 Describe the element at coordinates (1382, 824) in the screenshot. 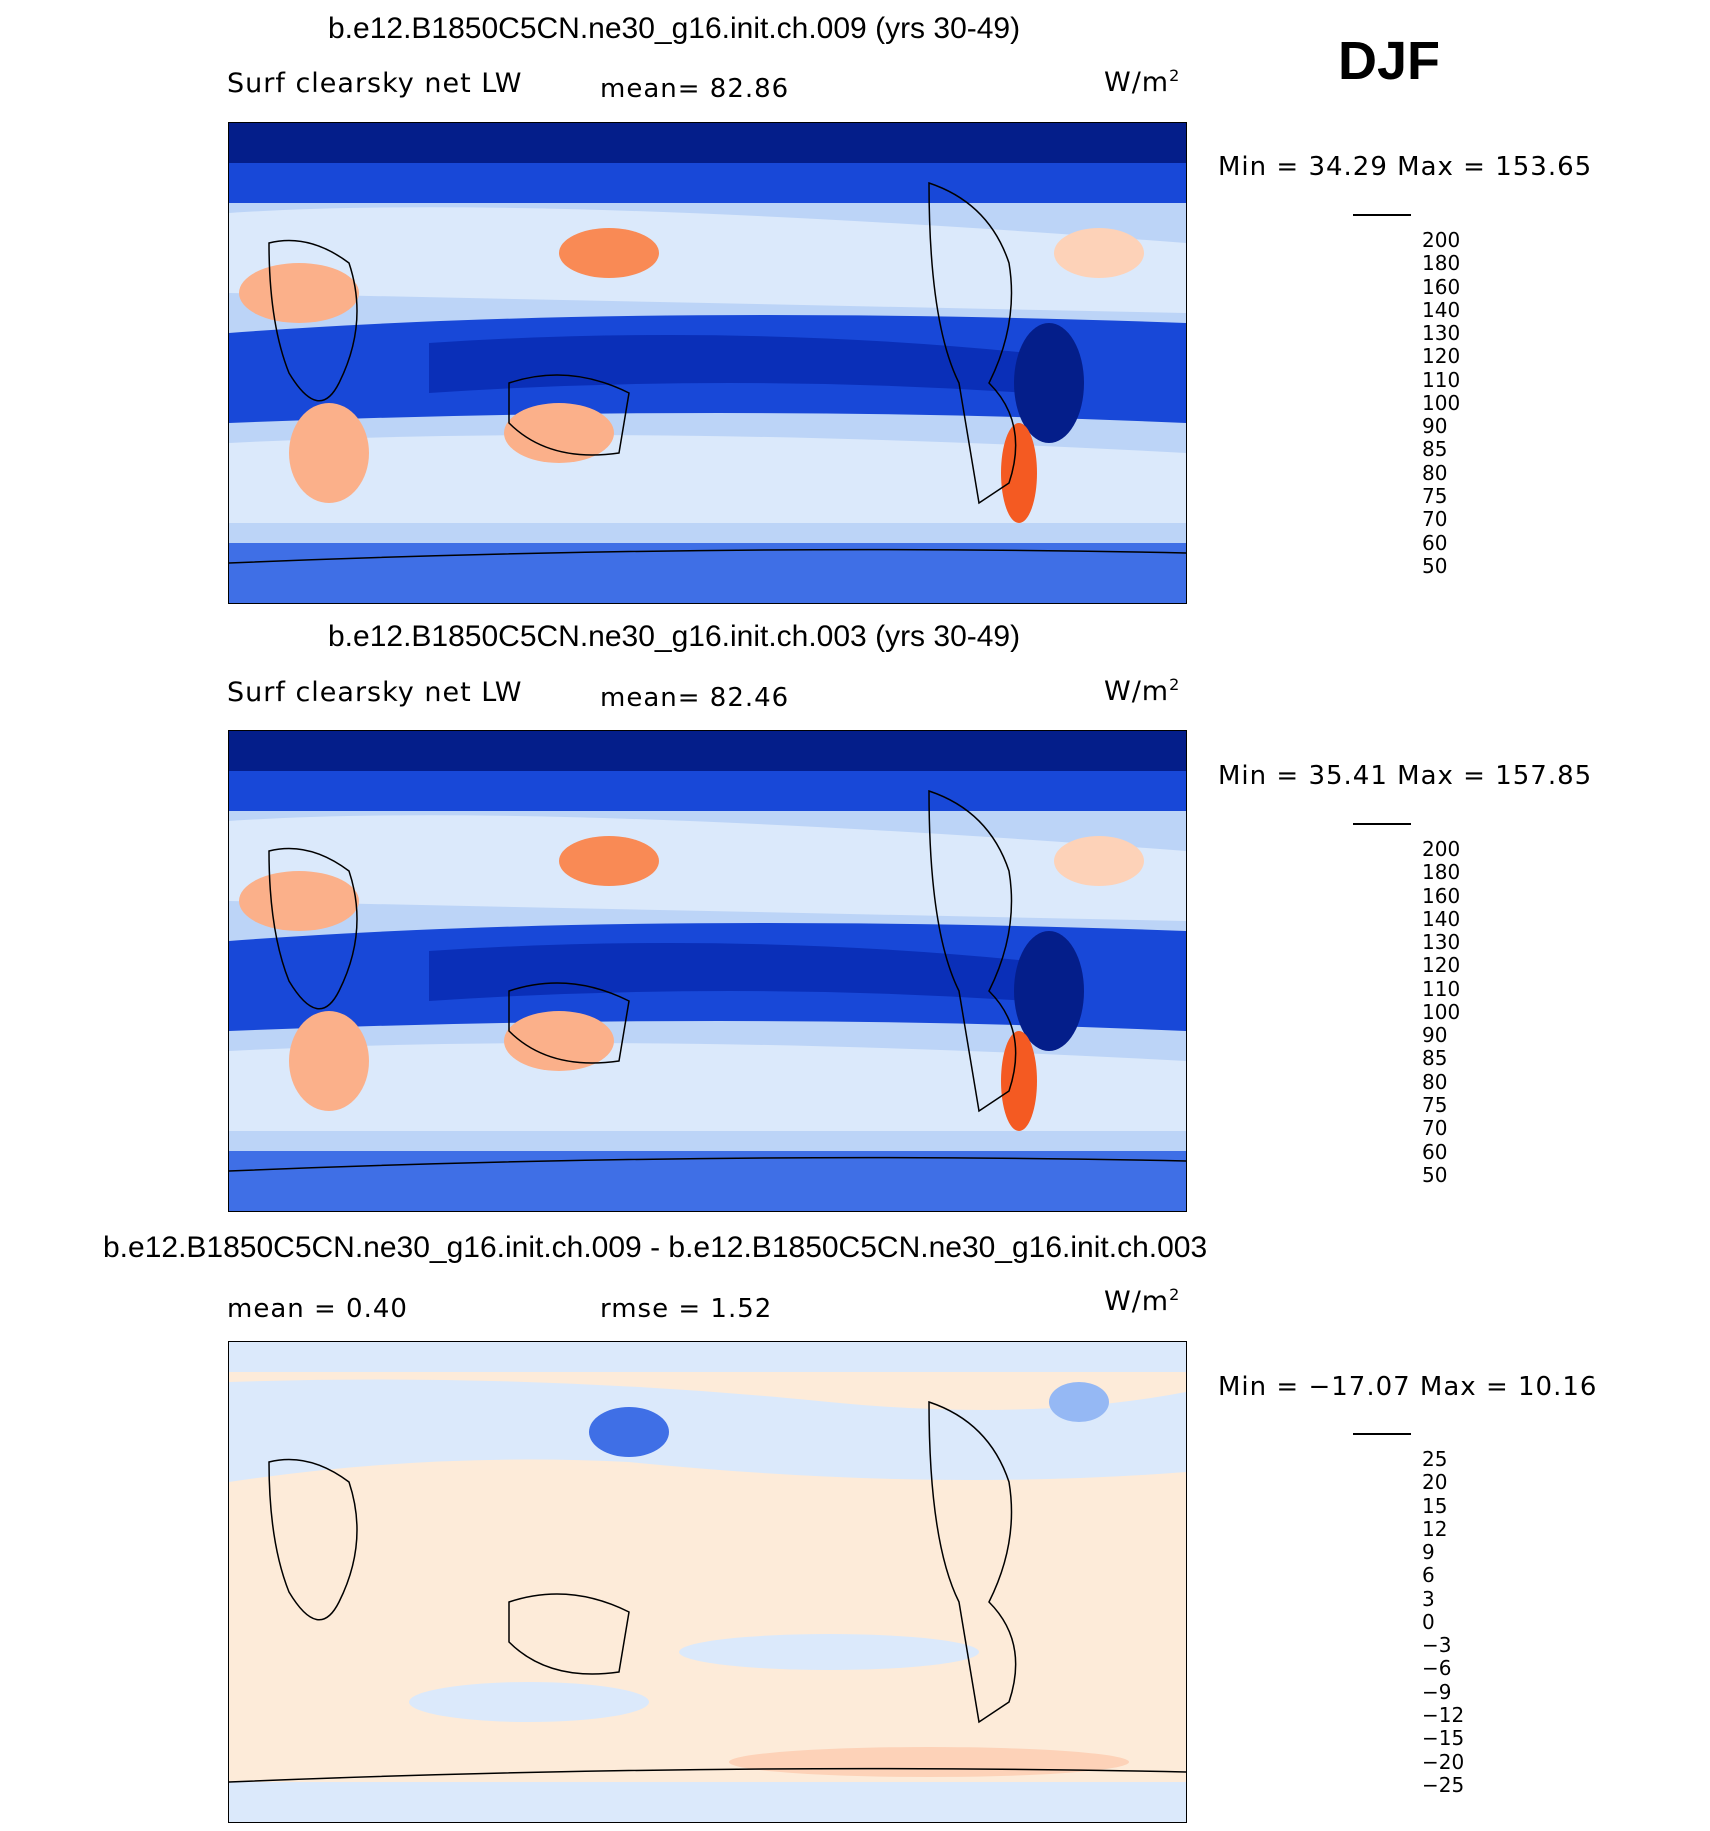

I see `panel-2-colorbar` at that location.